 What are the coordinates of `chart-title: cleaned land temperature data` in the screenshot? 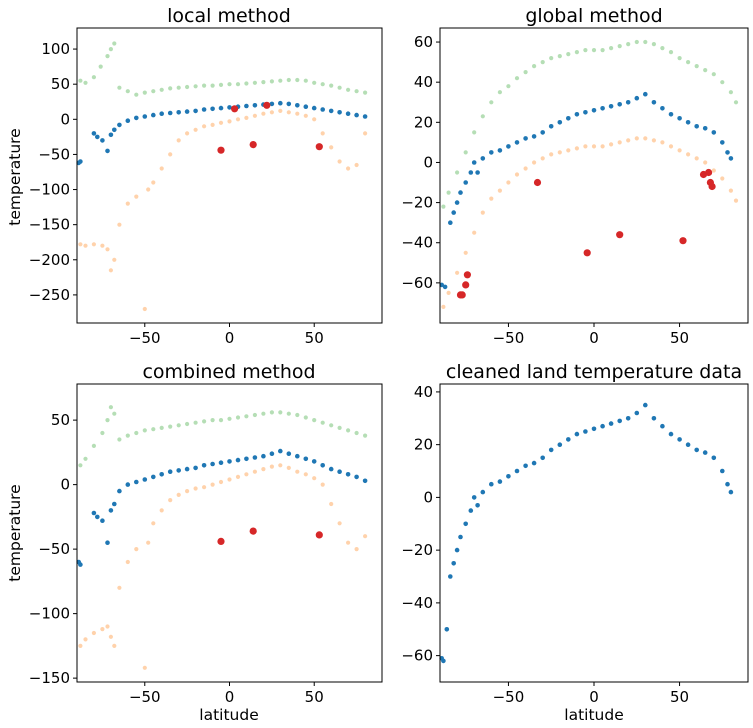 It's located at (594, 372).